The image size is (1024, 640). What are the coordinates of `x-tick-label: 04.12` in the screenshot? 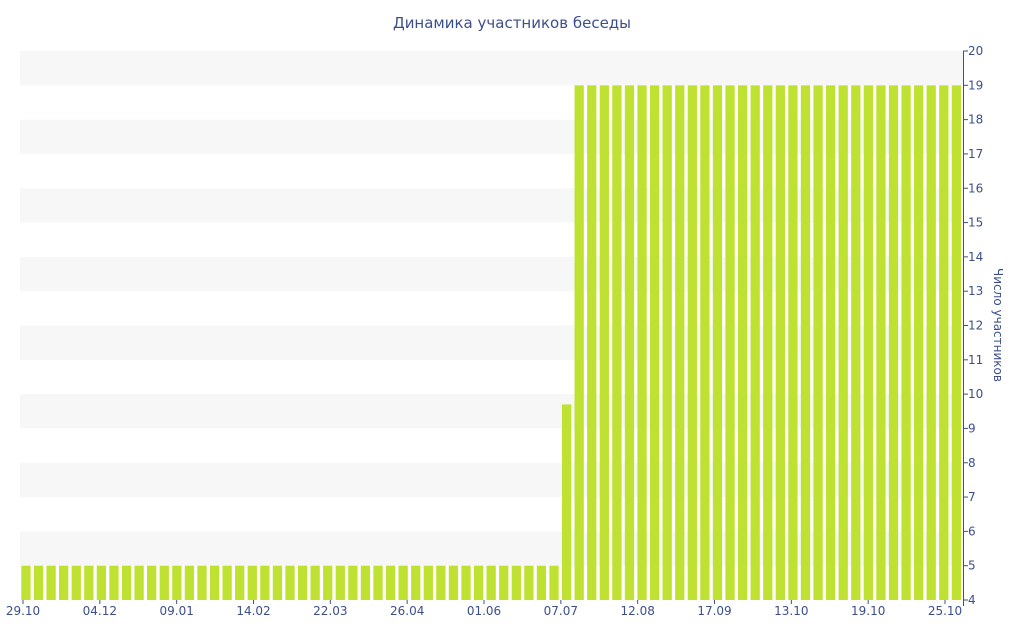 It's located at (100, 611).